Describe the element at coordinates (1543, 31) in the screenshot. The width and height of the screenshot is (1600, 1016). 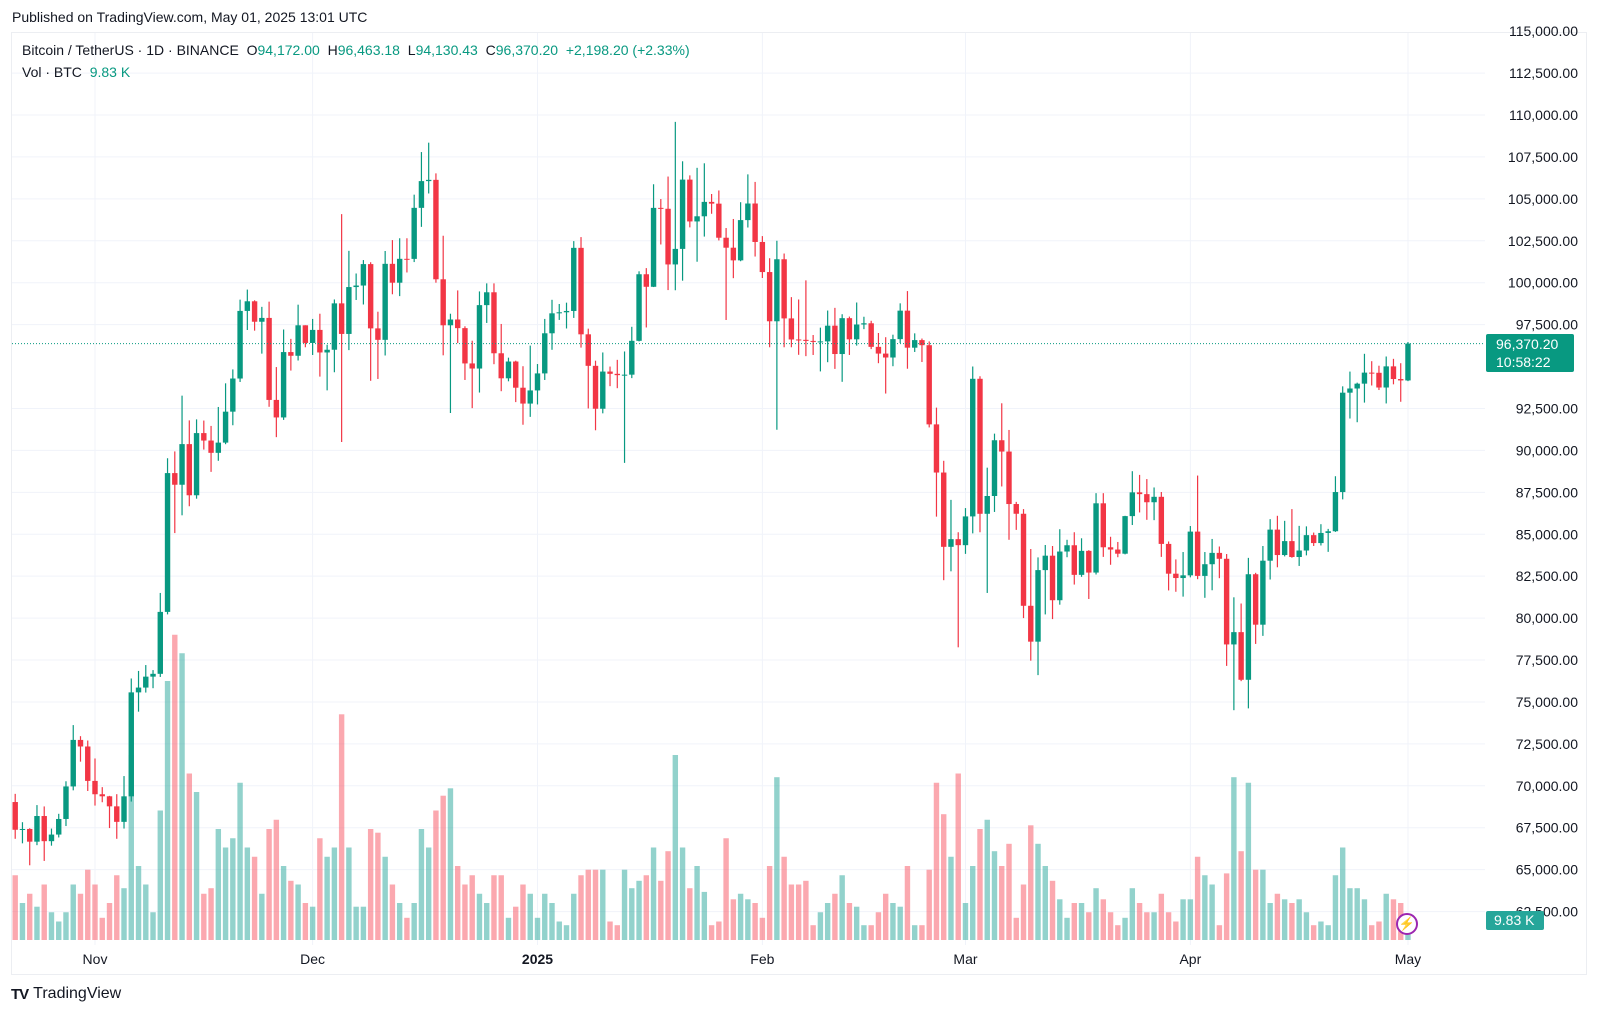
I see `price-tick-label: 115,000.00` at that location.